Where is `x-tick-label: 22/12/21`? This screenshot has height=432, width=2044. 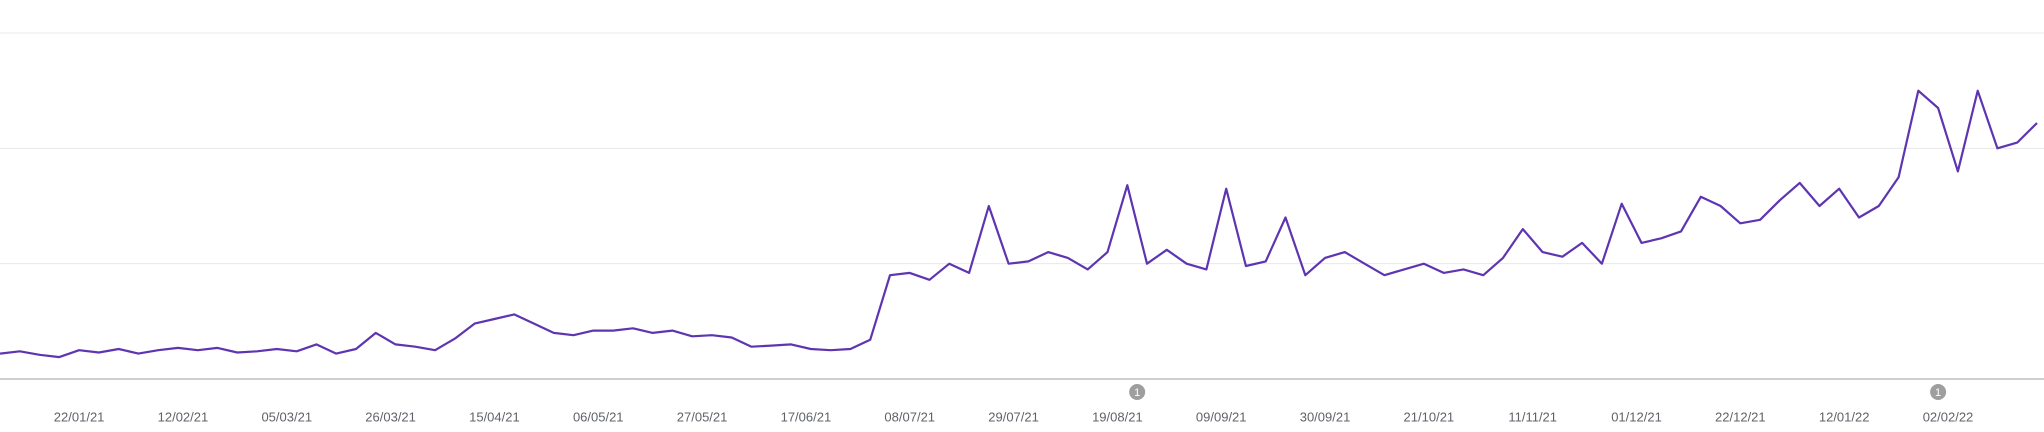 x-tick-label: 22/12/21 is located at coordinates (1740, 416).